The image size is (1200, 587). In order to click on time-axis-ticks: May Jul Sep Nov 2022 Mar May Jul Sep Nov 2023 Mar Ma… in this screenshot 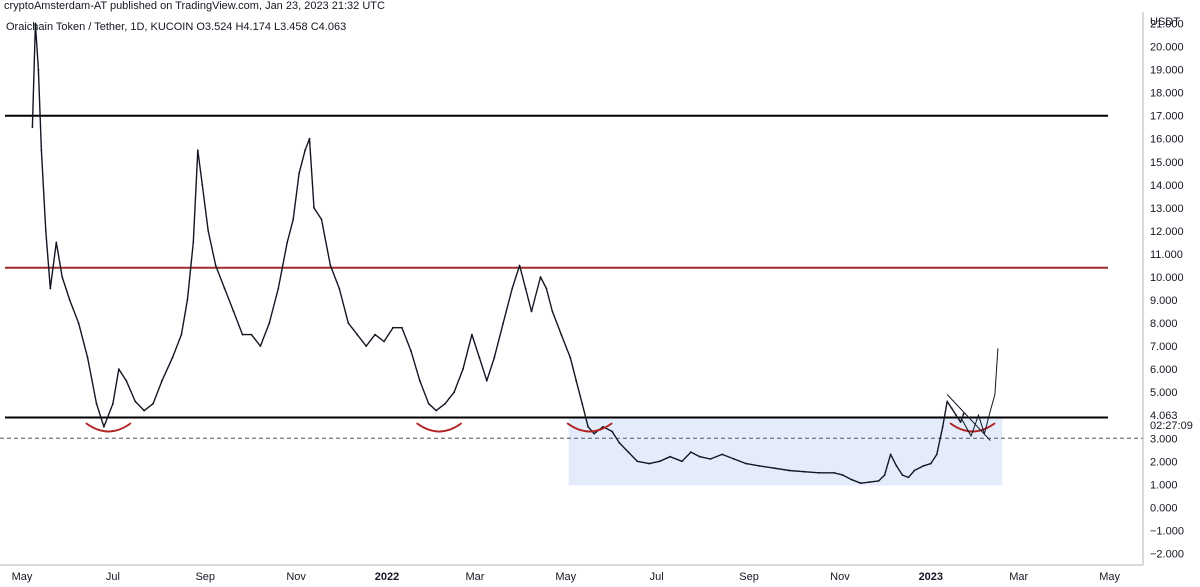, I will do `click(566, 577)`.